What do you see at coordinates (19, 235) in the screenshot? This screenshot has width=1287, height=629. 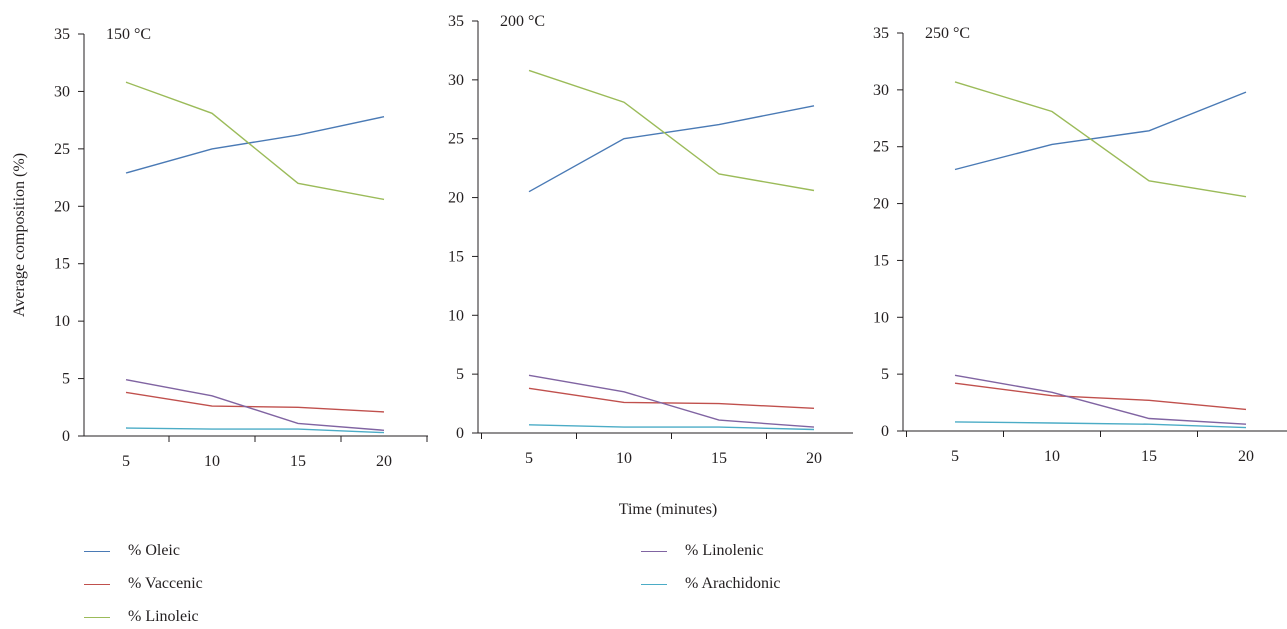 I see `y-axis-label: Average composition (%)` at bounding box center [19, 235].